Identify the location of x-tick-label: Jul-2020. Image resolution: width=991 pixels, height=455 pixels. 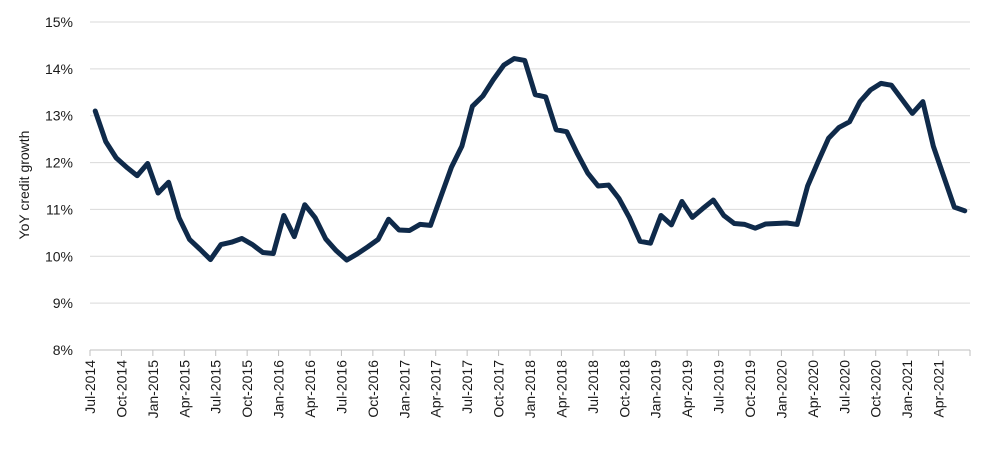
(844, 387).